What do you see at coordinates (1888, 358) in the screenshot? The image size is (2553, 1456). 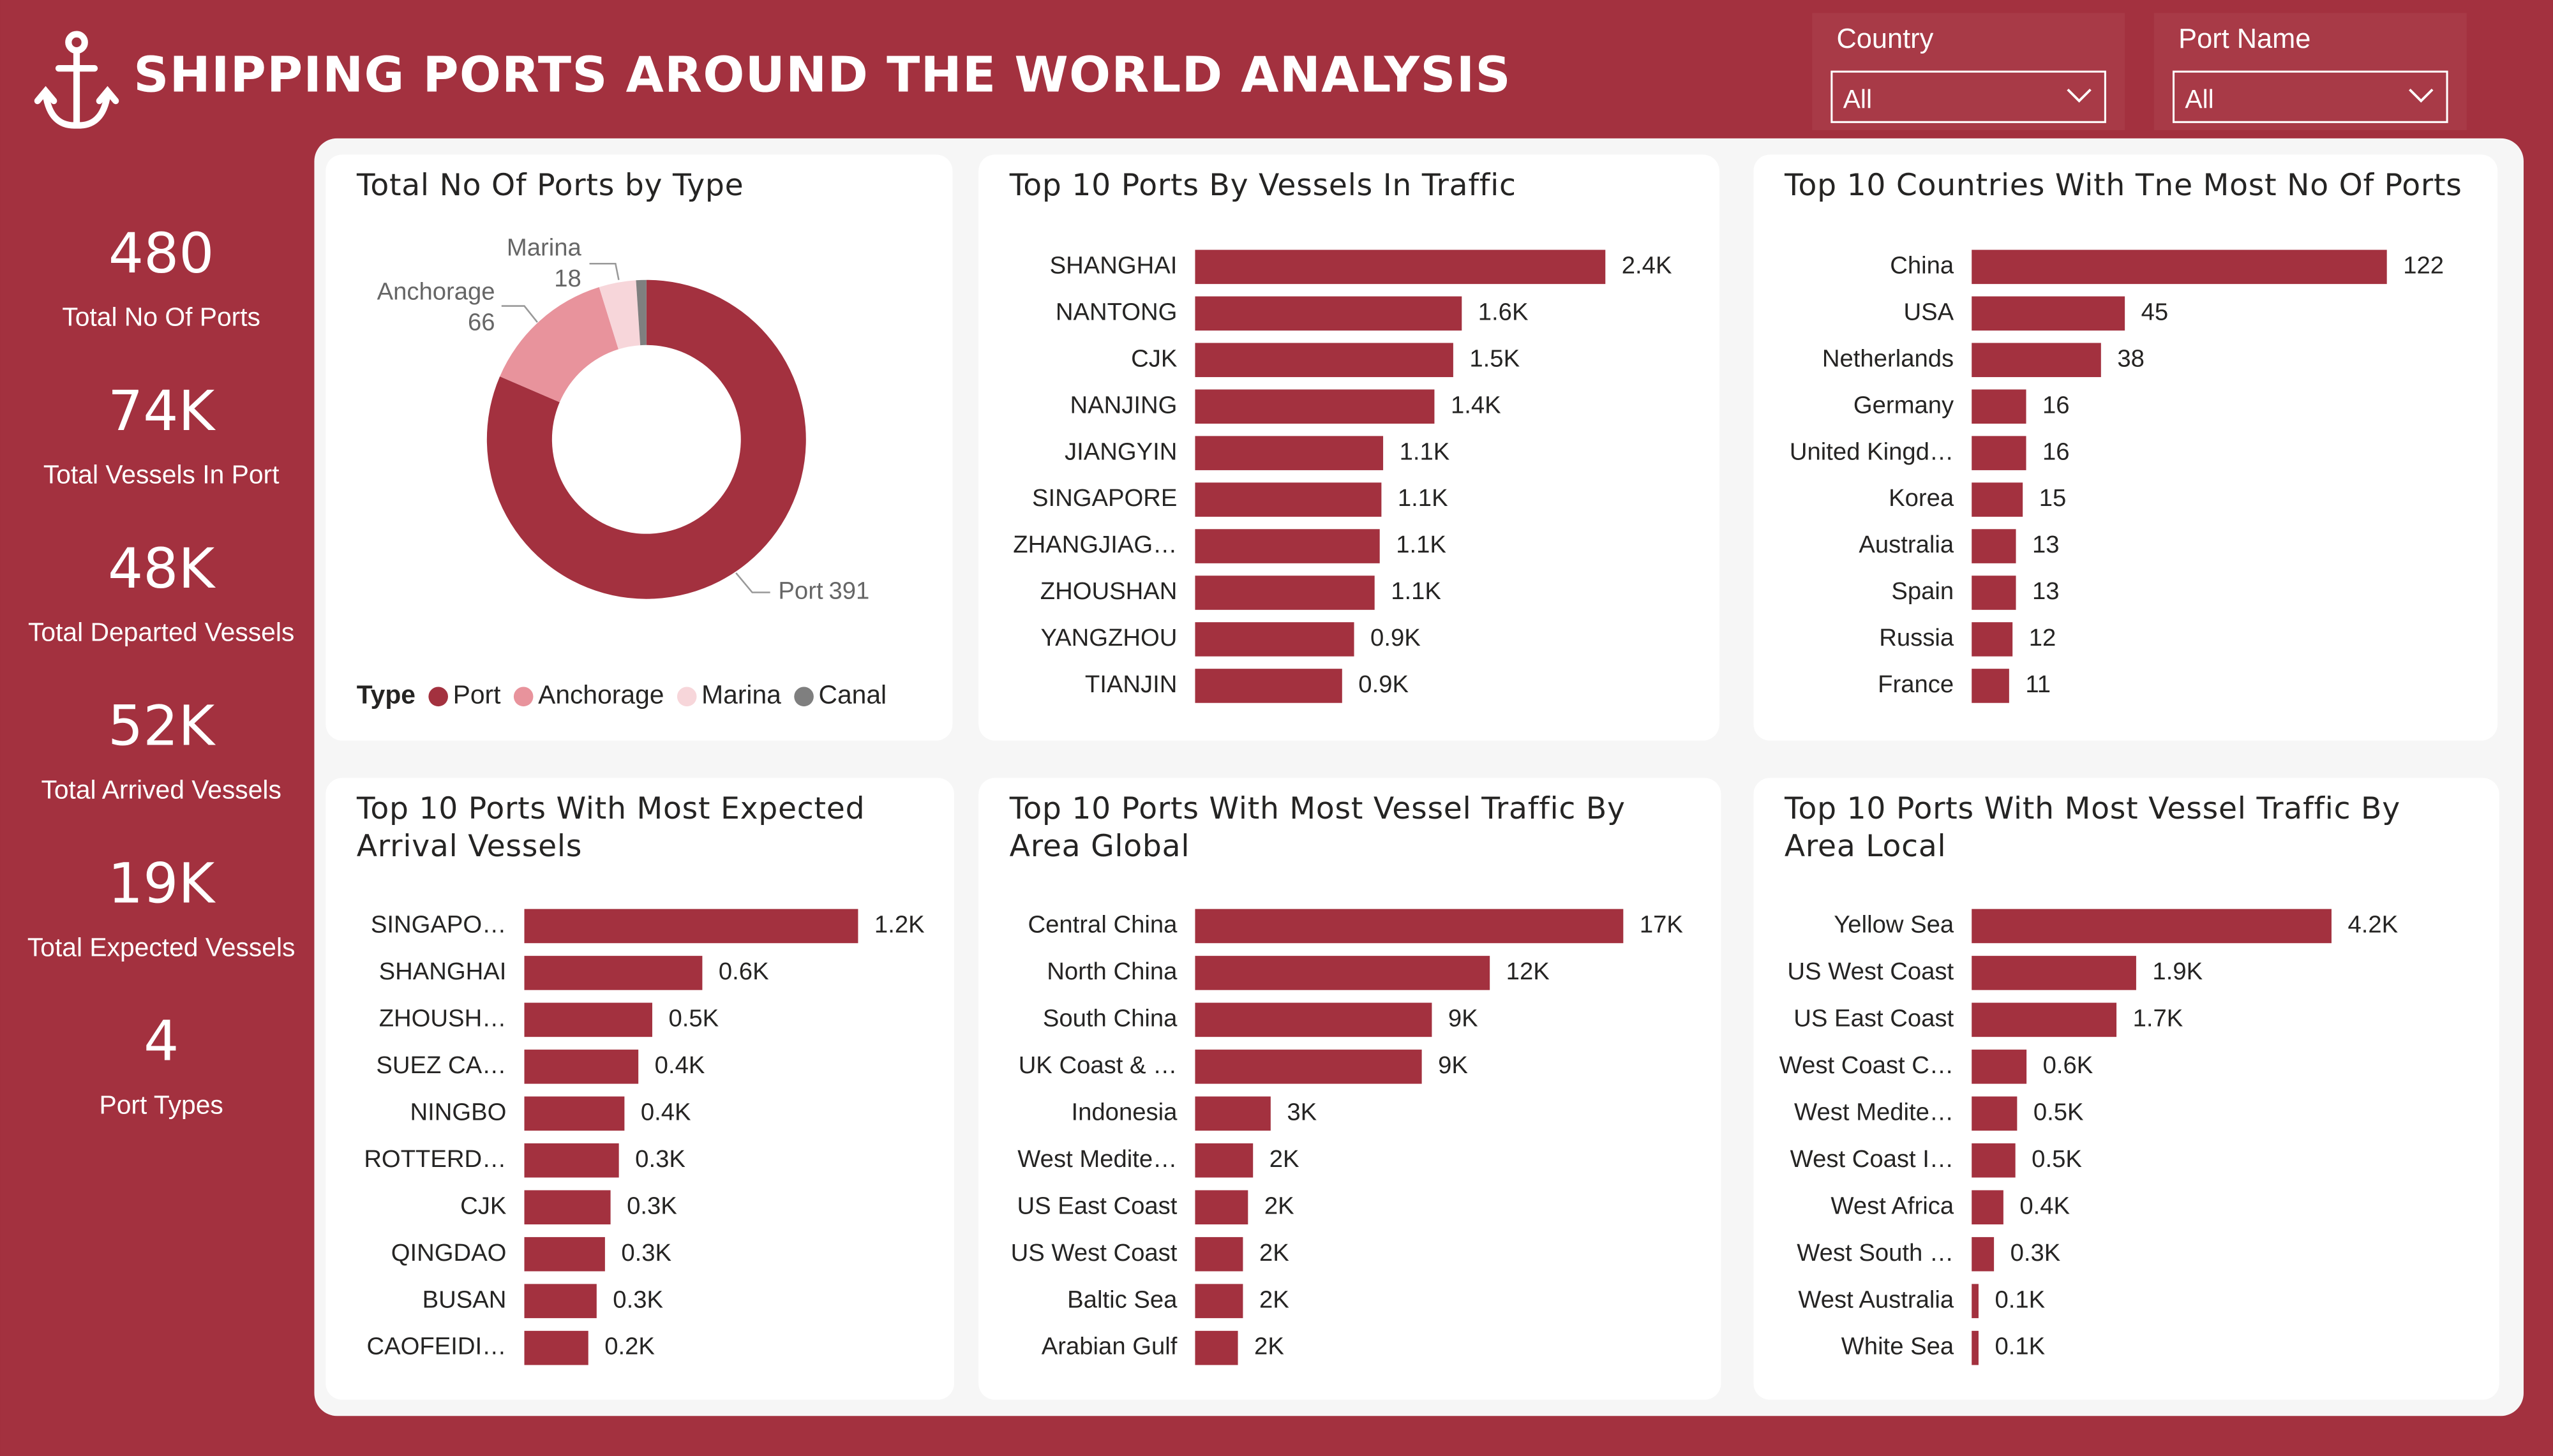 I see `category-label: Netherlands` at bounding box center [1888, 358].